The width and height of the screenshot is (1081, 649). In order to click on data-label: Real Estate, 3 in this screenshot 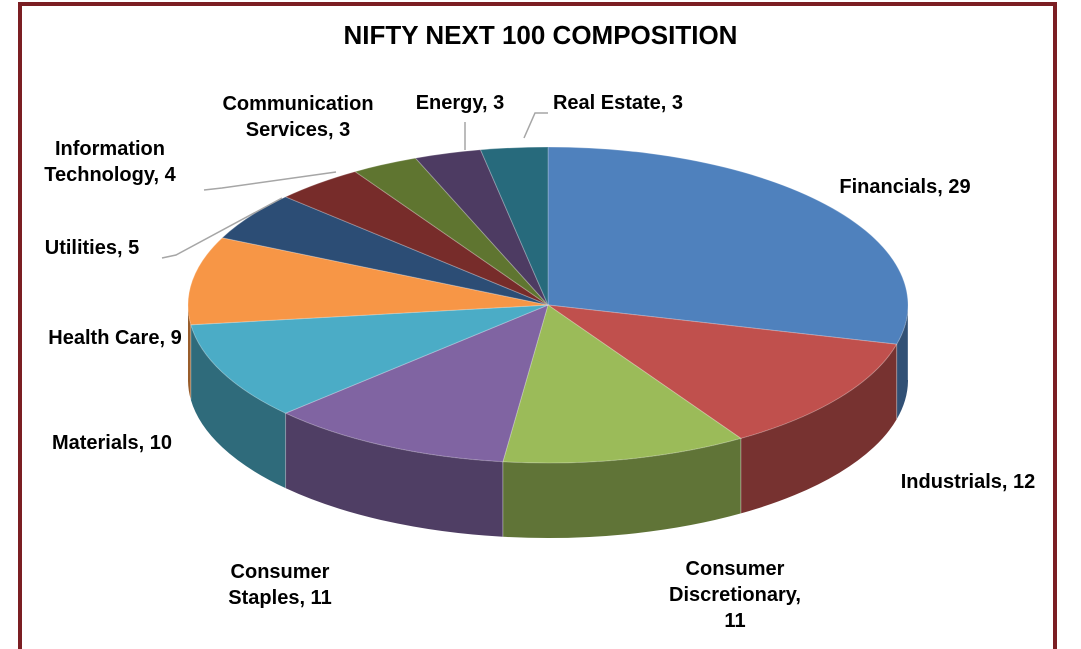, I will do `click(618, 103)`.